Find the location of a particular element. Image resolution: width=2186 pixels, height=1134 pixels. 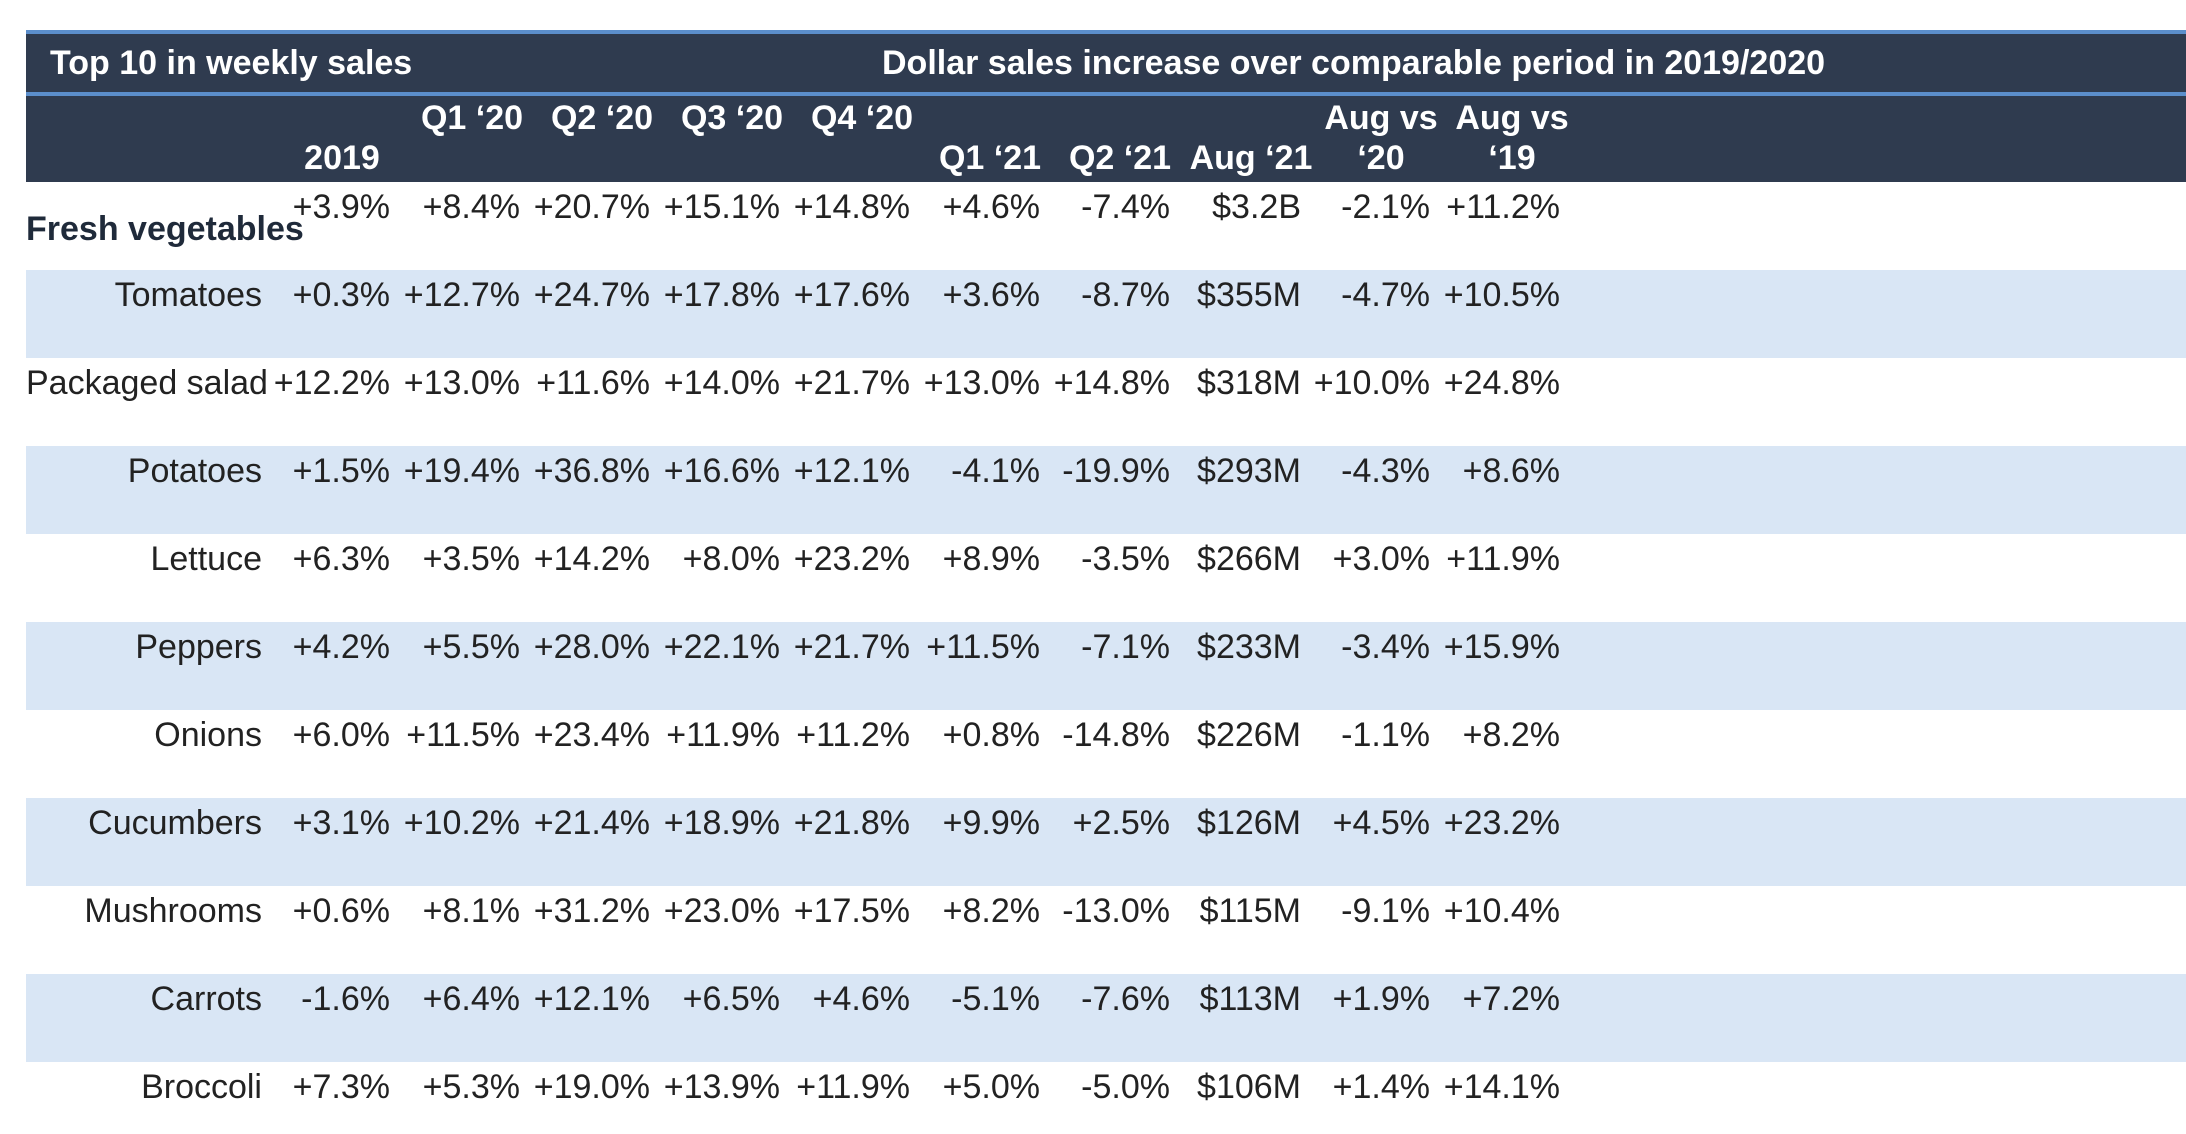

table-cell: -7.6% is located at coordinates (1125, 999).